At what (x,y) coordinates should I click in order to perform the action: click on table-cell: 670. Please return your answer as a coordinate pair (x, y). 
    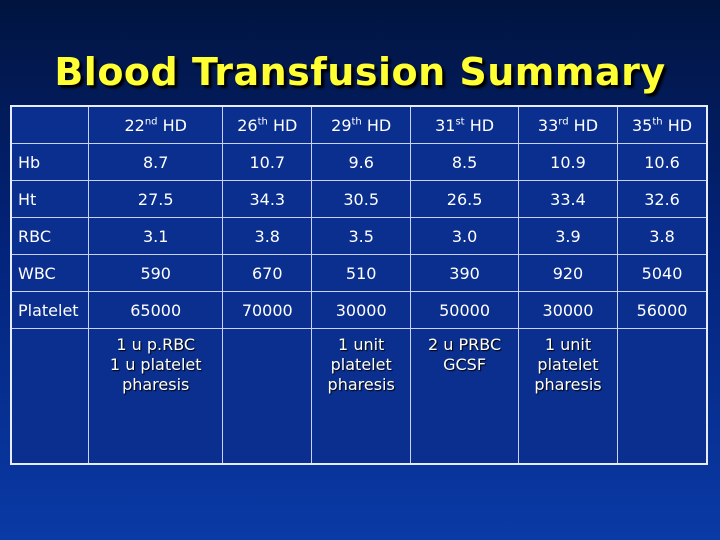
    Looking at the image, I should click on (267, 273).